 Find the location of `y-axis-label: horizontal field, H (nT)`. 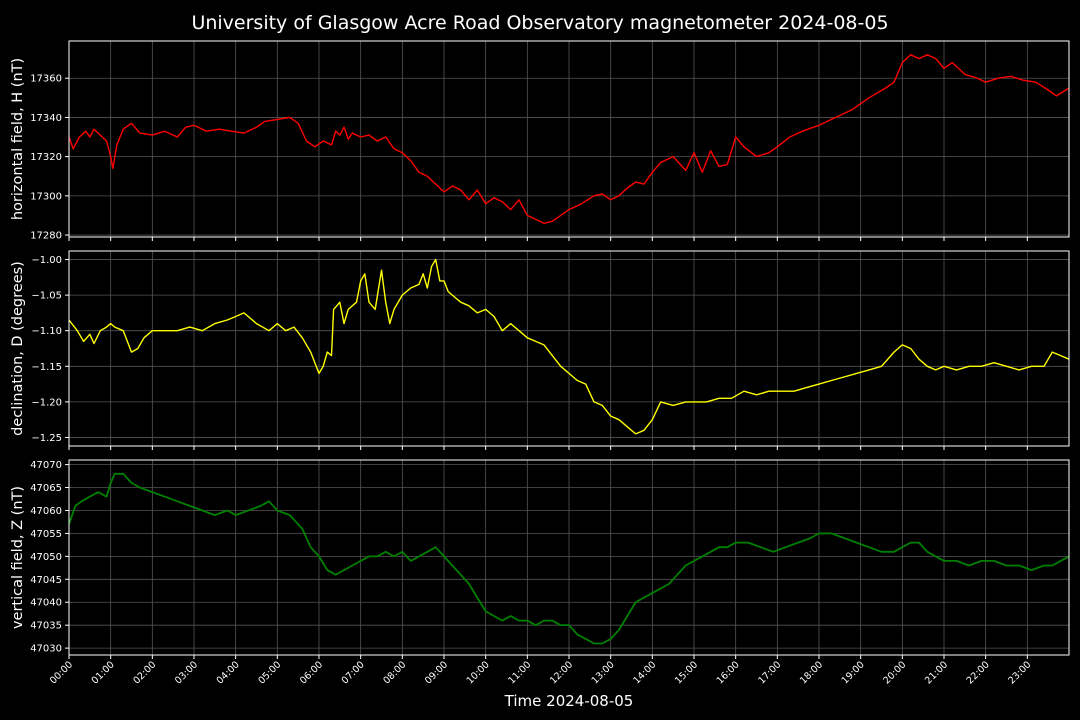

y-axis-label: horizontal field, H (nT) is located at coordinates (18, 139).